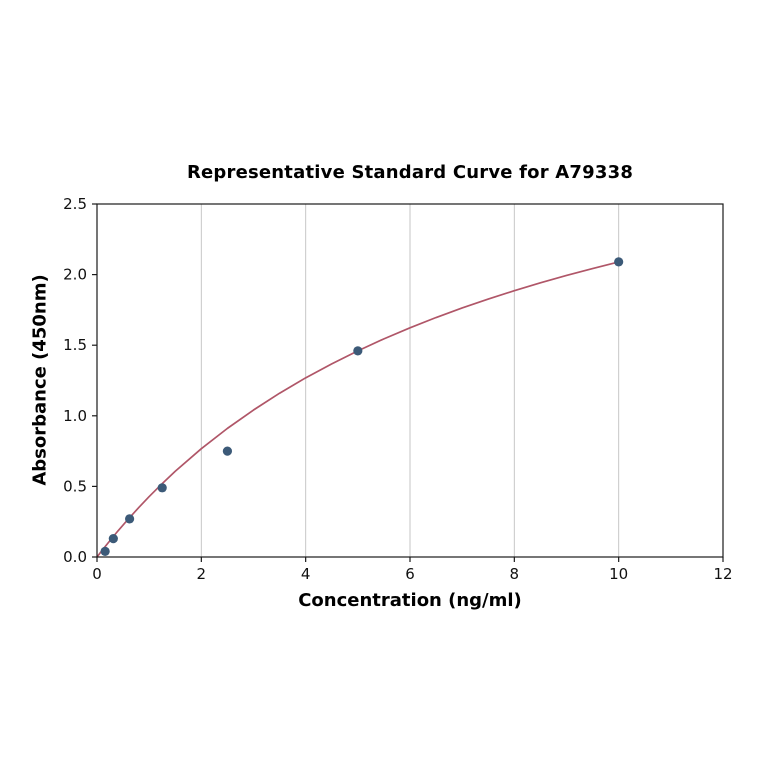 This screenshot has height=764, width=764. Describe the element at coordinates (75, 486) in the screenshot. I see `y-tick-label: 0.5` at that location.